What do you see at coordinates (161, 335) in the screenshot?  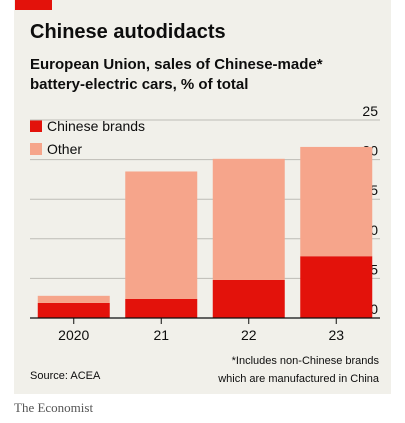 I see `x-tick-label: 21` at bounding box center [161, 335].